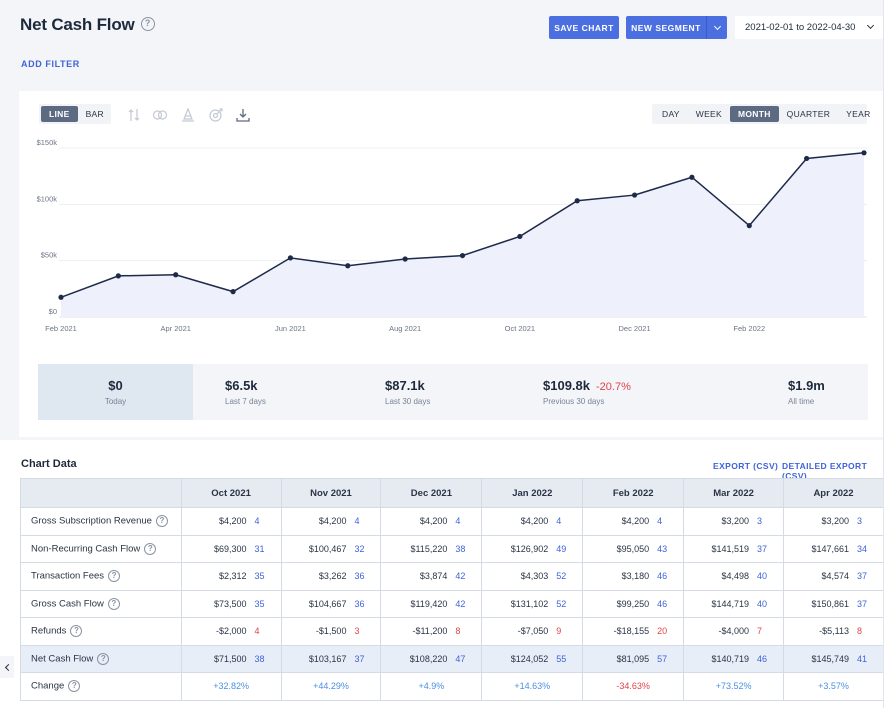  Describe the element at coordinates (746, 466) in the screenshot. I see `export-csv-link: EXPORT (CSV)` at that location.